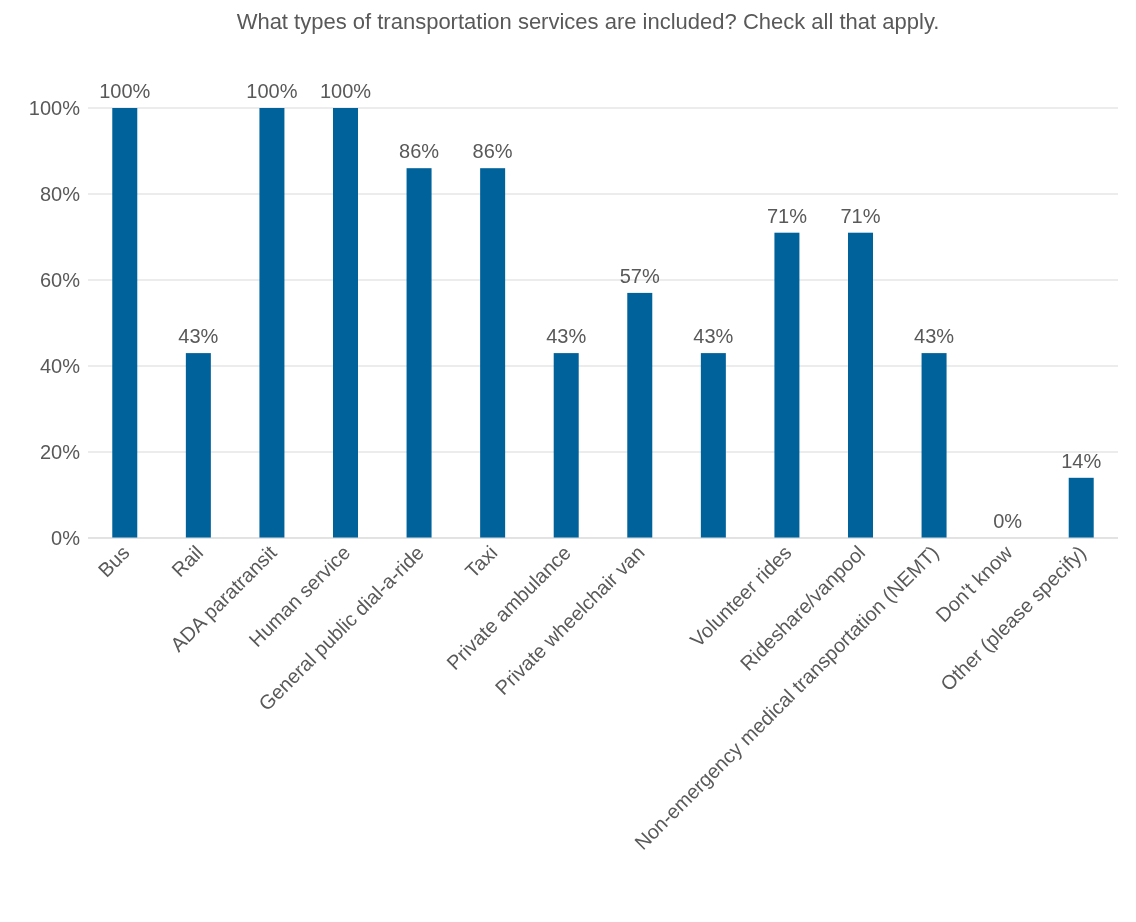  I want to click on x-tick-label: Bus, so click(113, 561).